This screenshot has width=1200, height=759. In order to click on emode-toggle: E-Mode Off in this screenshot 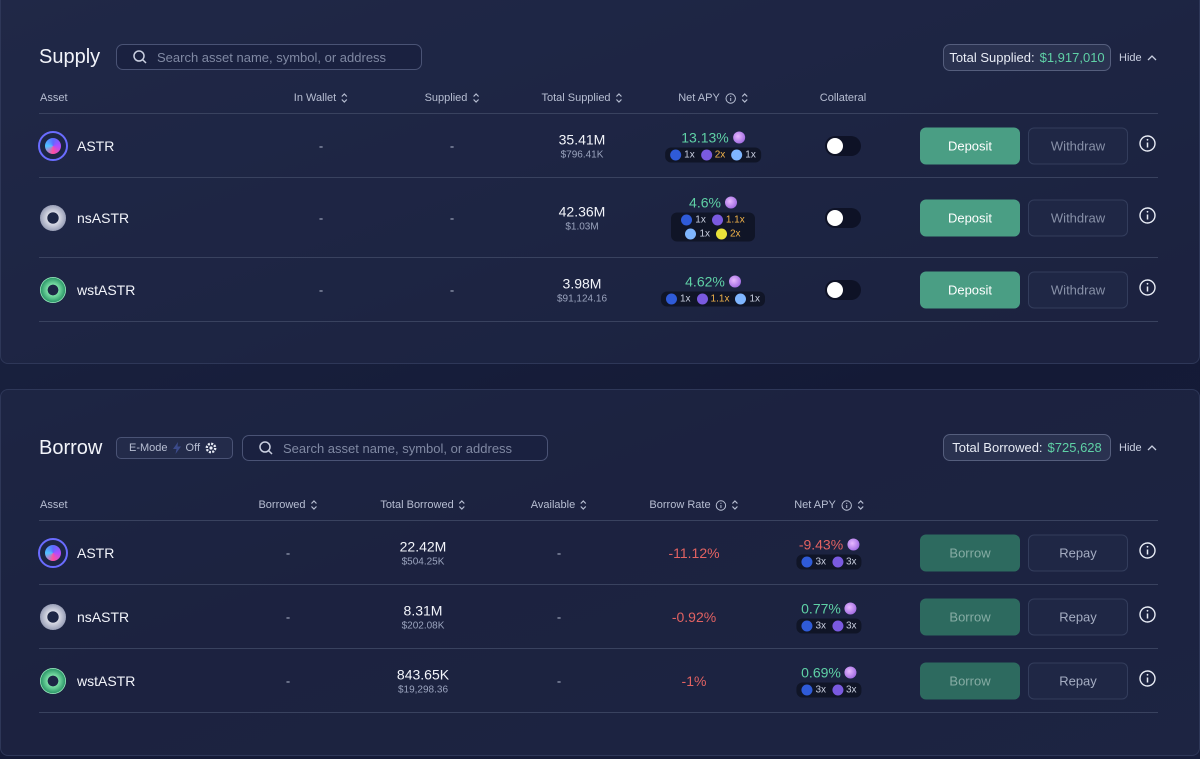, I will do `click(174, 448)`.